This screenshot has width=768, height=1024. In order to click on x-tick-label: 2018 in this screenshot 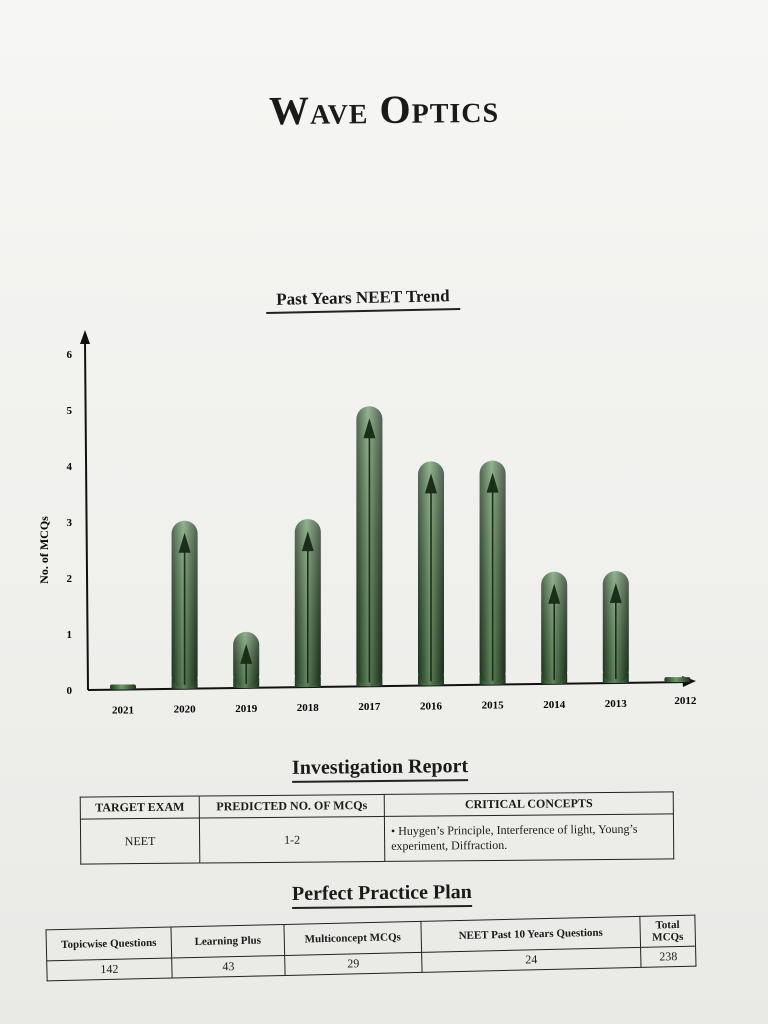, I will do `click(308, 708)`.